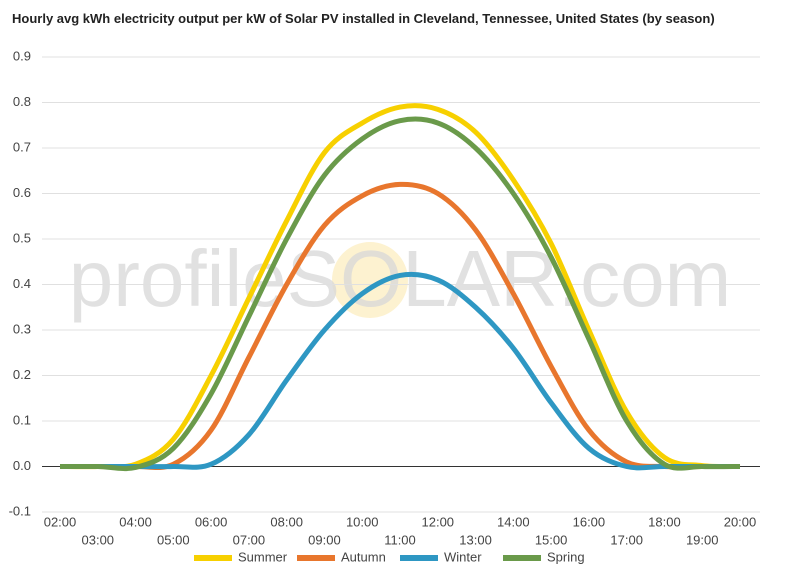 Image resolution: width=800 pixels, height=570 pixels. Describe the element at coordinates (22, 55) in the screenshot. I see `y-tick-label: 0.9` at that location.